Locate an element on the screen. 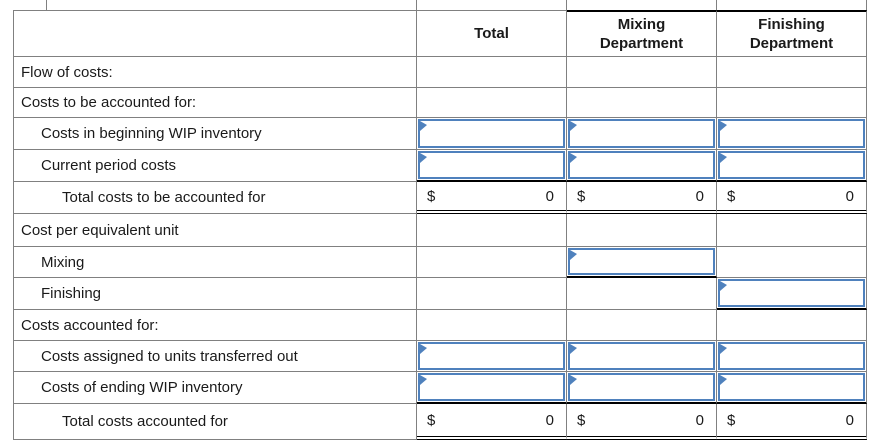 The width and height of the screenshot is (873, 444). row-label: Cost per equivalent unit is located at coordinates (215, 230).